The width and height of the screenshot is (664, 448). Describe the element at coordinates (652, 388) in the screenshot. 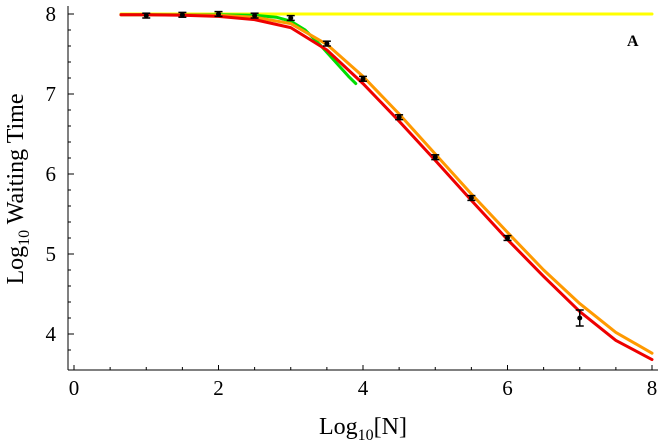

I see `x-tick-label: 8` at that location.